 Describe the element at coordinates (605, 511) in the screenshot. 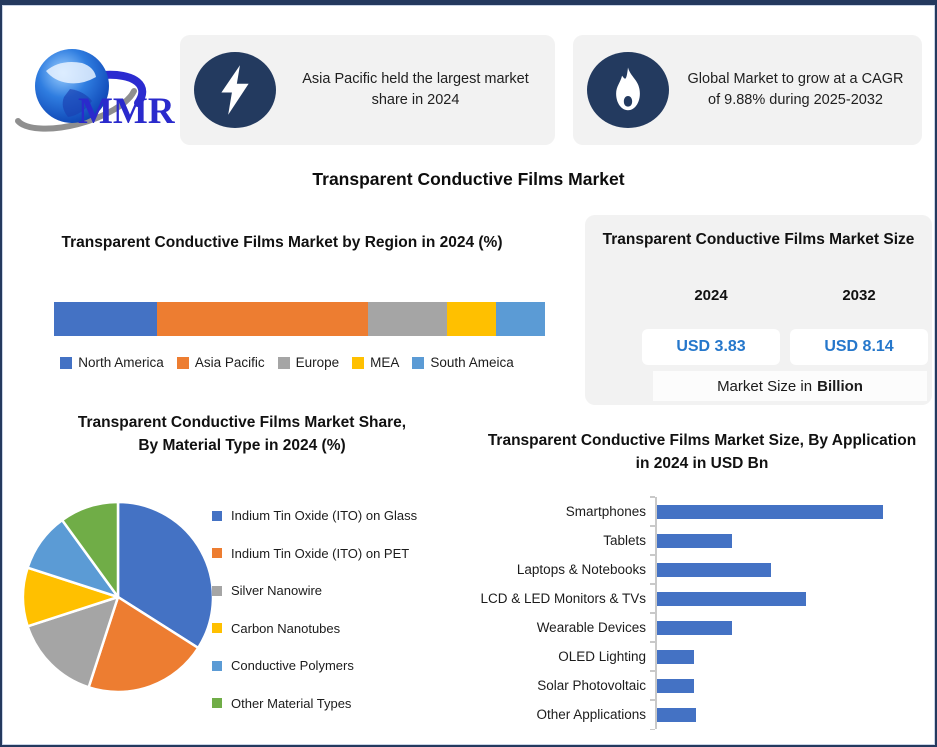

I see `bar-category-label: Smartphones` at that location.